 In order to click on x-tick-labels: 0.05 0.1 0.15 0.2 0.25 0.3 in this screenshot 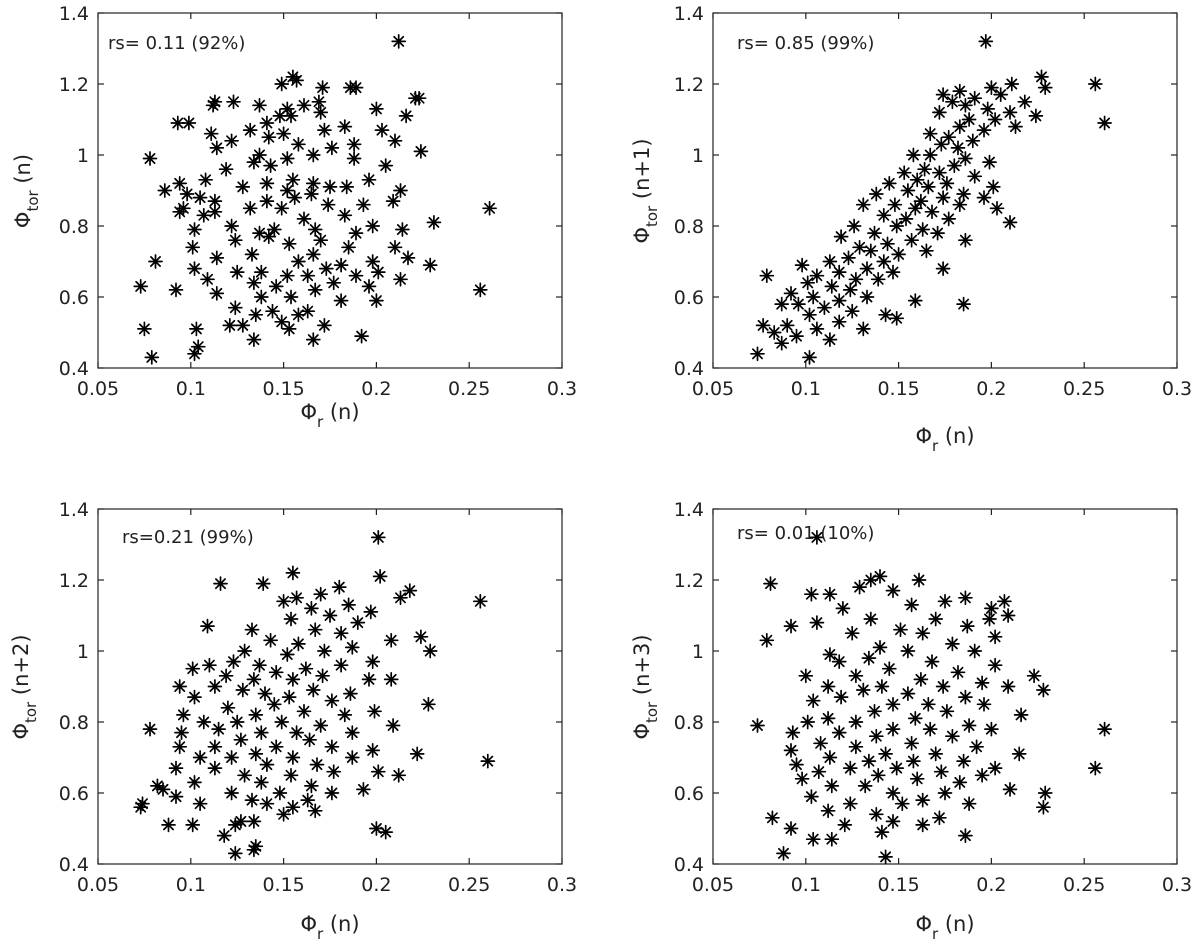, I will do `click(942, 885)`.